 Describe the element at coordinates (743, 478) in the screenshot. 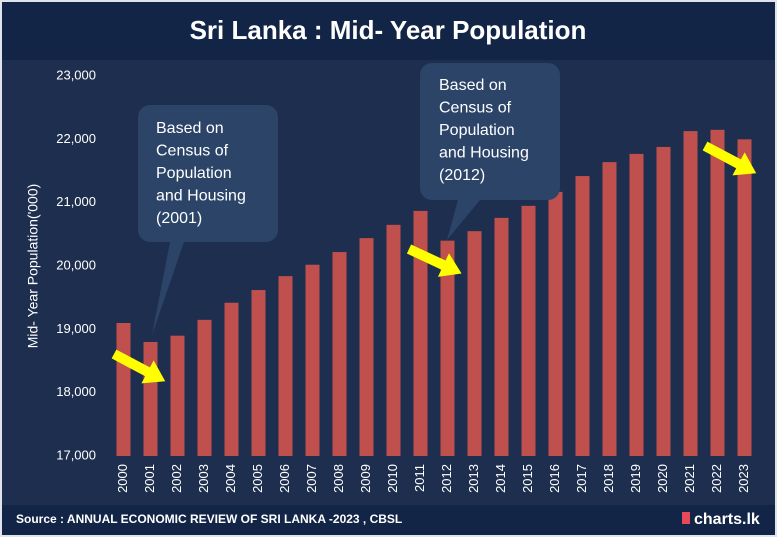

I see `x-tick-label: 2023` at that location.